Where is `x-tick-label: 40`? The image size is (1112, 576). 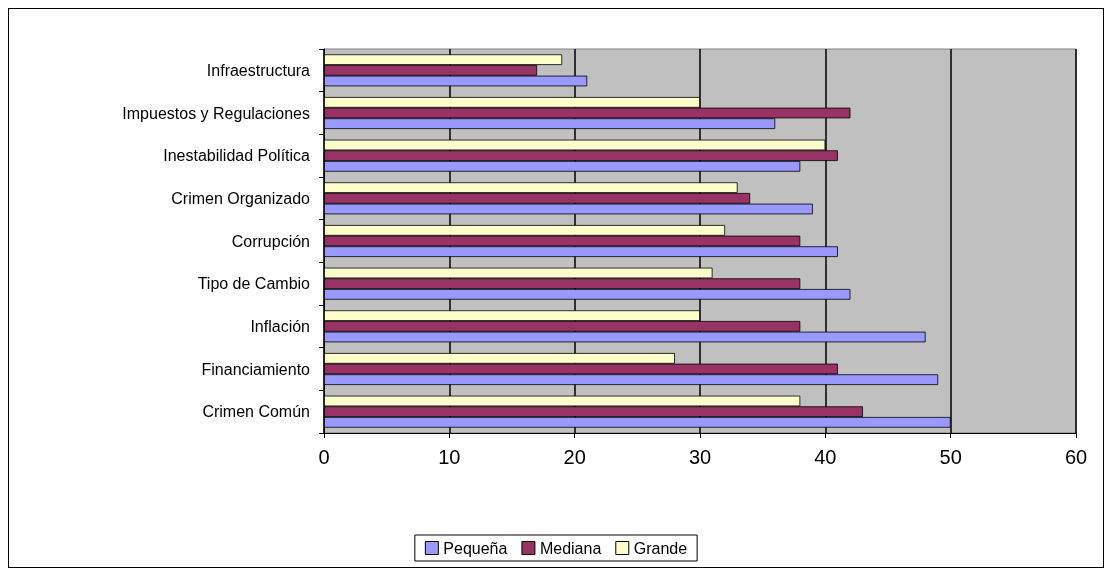
x-tick-label: 40 is located at coordinates (825, 457).